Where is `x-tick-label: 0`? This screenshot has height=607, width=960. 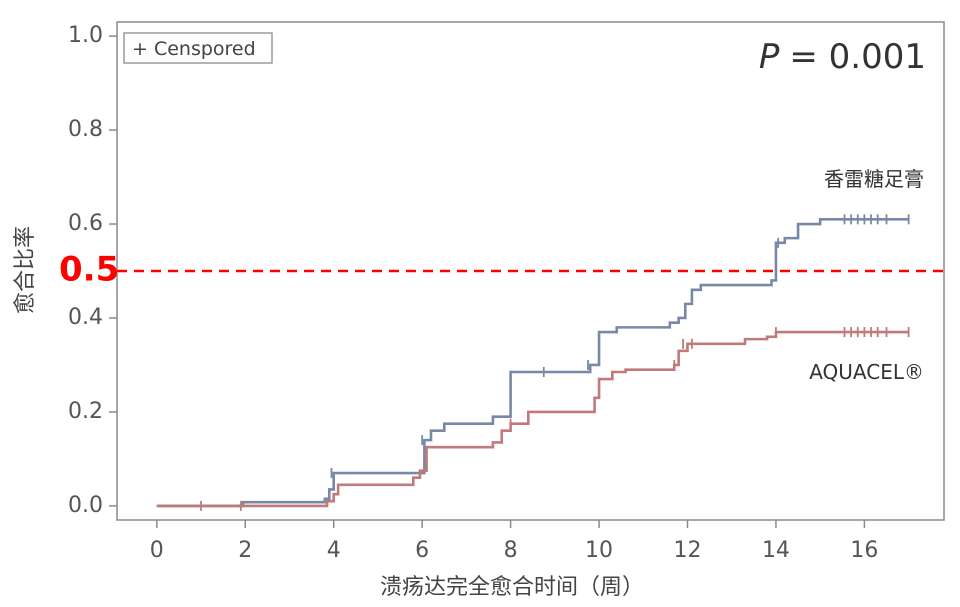 x-tick-label: 0 is located at coordinates (157, 550).